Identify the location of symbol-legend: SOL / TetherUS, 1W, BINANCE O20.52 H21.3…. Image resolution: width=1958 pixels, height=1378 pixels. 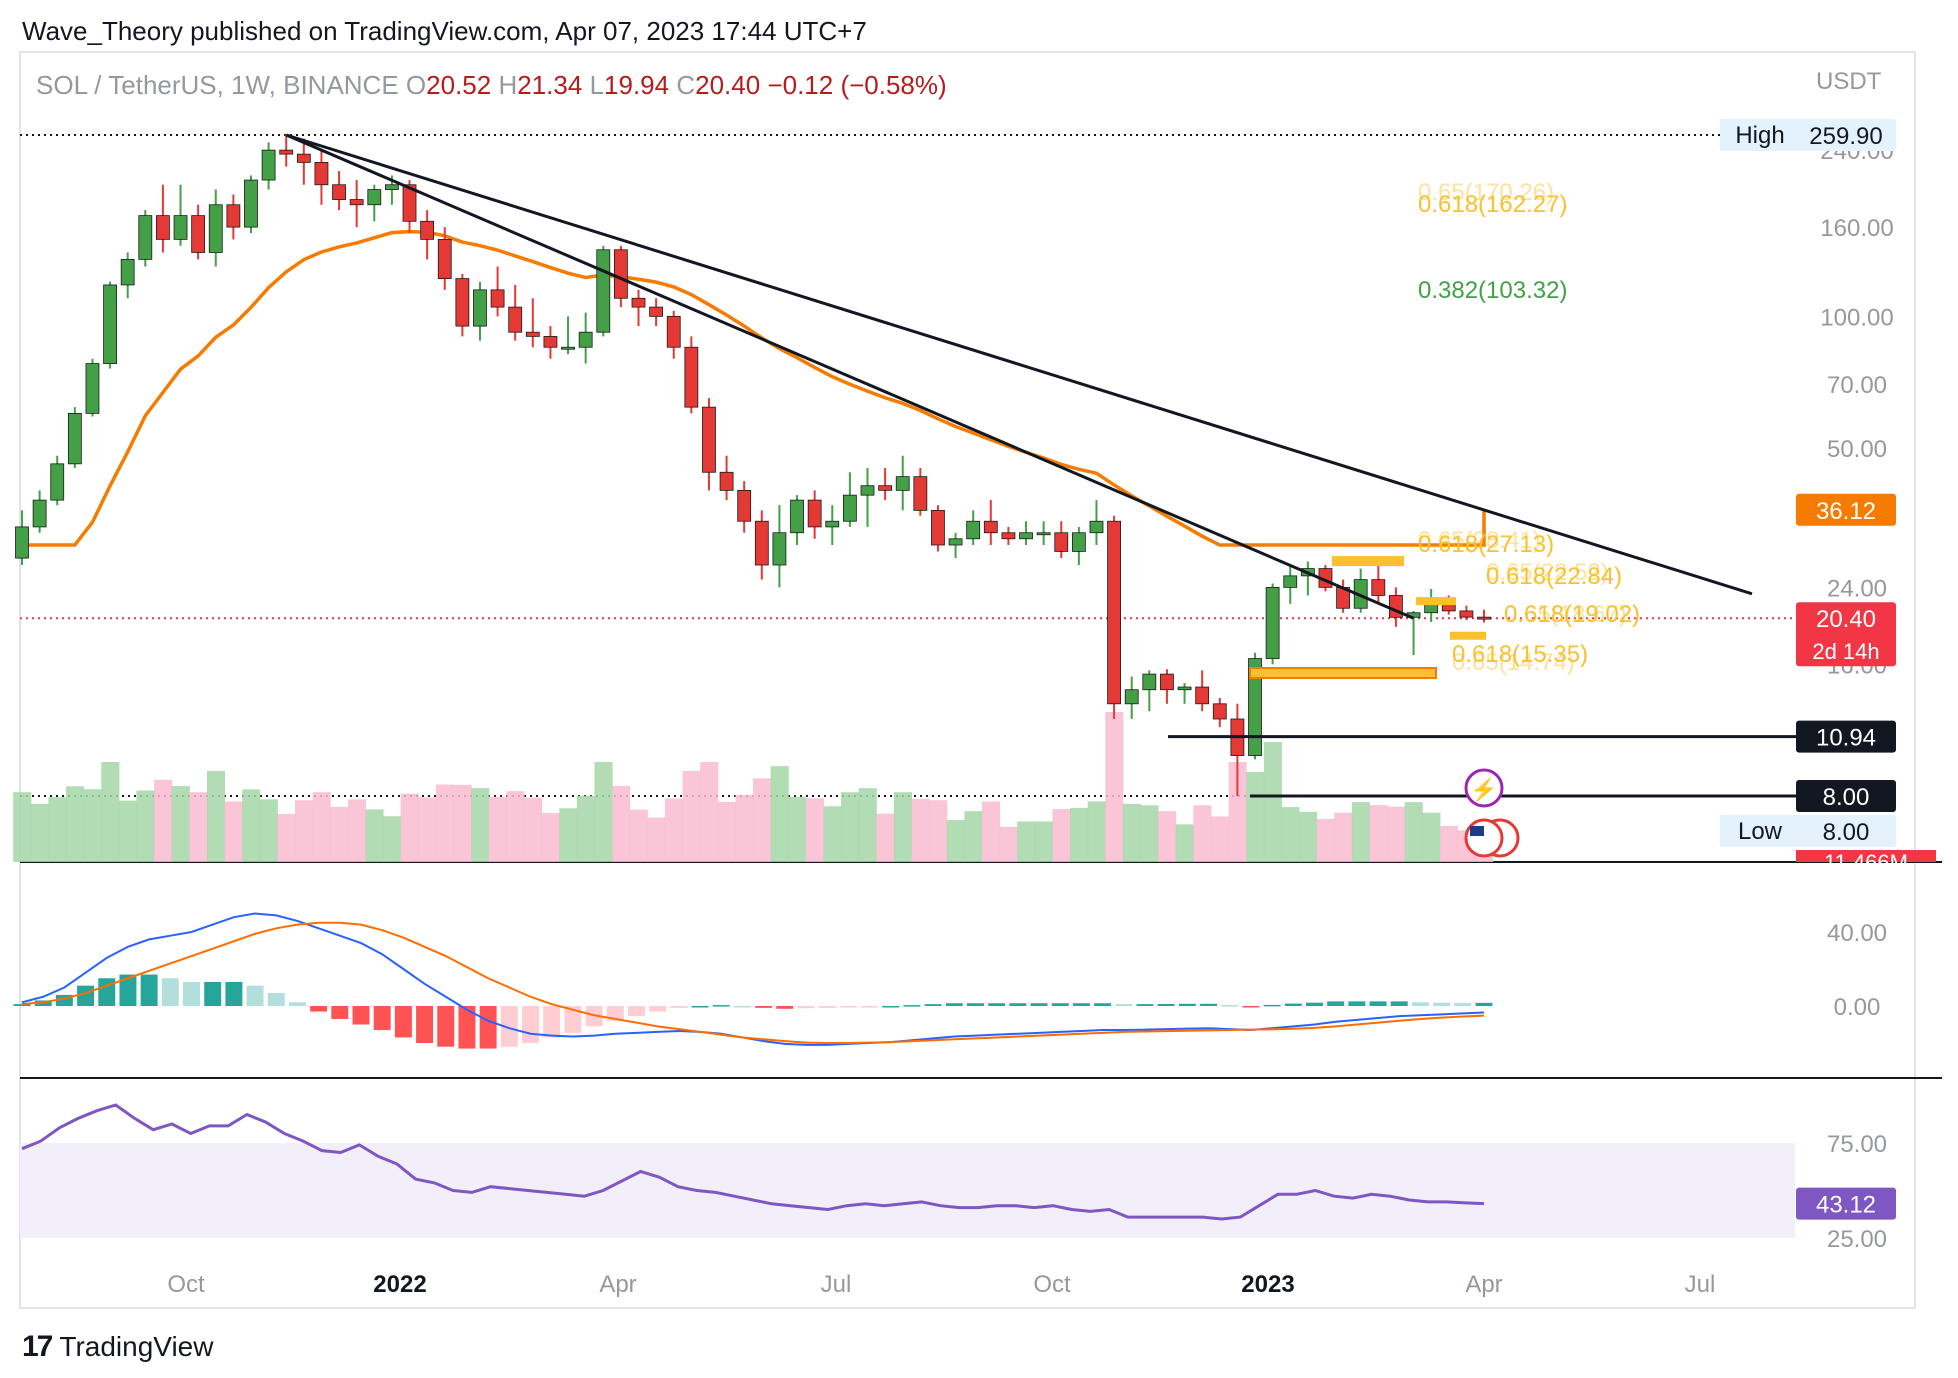
(491, 85).